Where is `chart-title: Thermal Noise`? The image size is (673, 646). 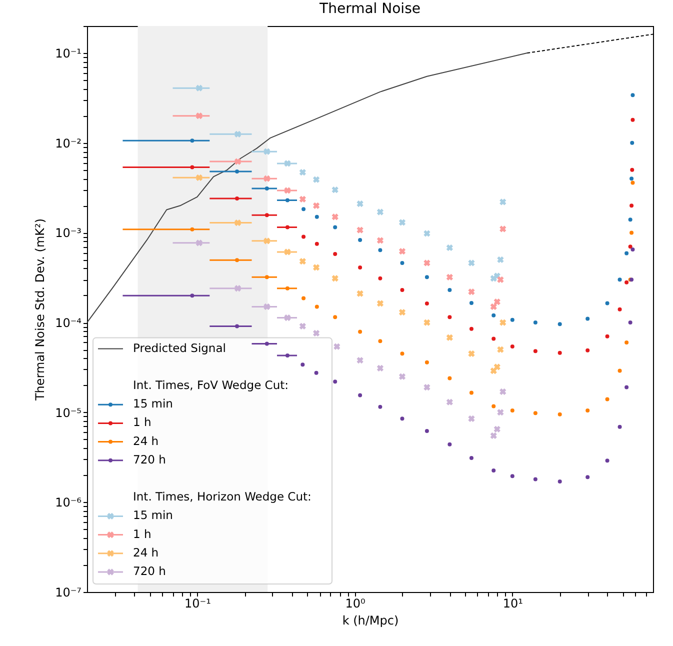
chart-title: Thermal Noise is located at coordinates (369, 9).